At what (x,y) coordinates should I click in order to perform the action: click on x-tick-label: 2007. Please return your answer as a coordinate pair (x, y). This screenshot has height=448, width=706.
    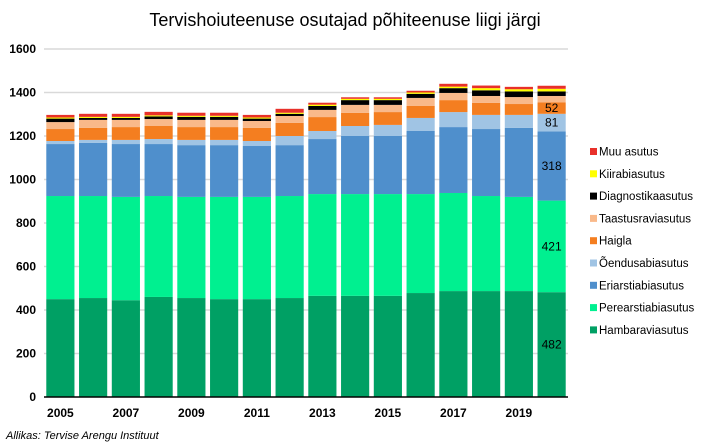
    Looking at the image, I should click on (126, 413).